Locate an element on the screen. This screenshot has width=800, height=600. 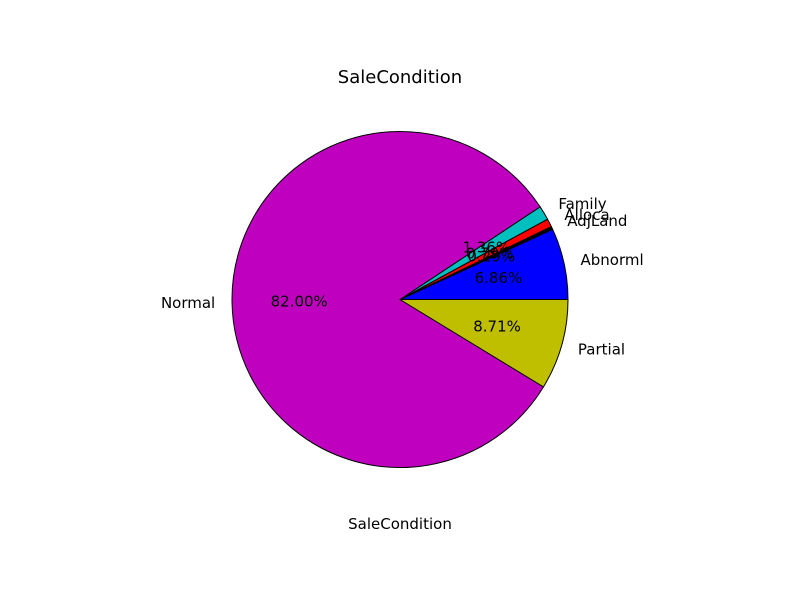
slice-pct-alloca: 0.79% is located at coordinates (490, 253).